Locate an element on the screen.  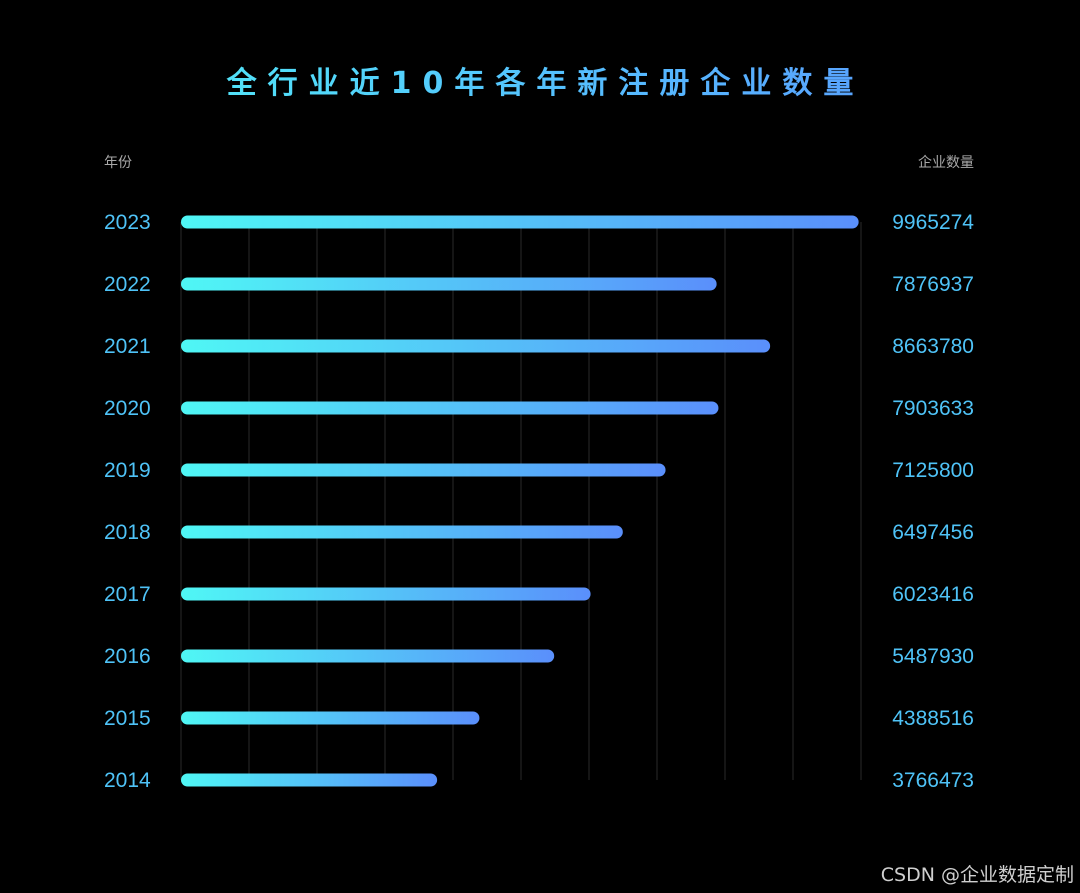
bar-2017 is located at coordinates (386, 594).